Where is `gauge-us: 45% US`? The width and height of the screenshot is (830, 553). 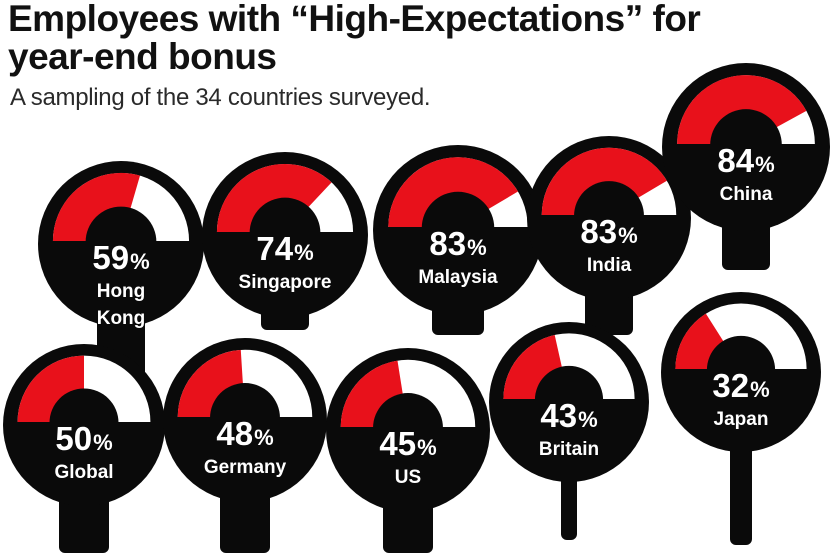 gauge-us: 45% US is located at coordinates (408, 450).